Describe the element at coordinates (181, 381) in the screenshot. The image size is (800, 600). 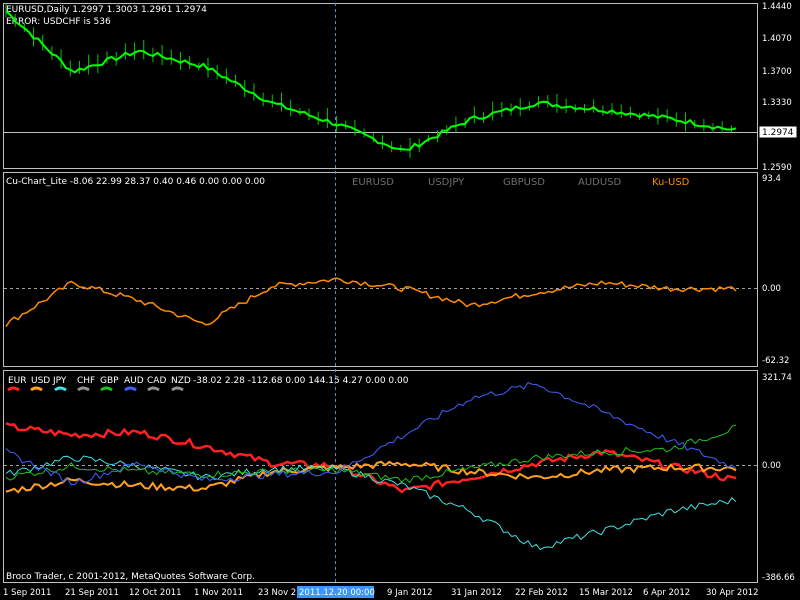
I see `legend-label-nzd: NZD` at that location.